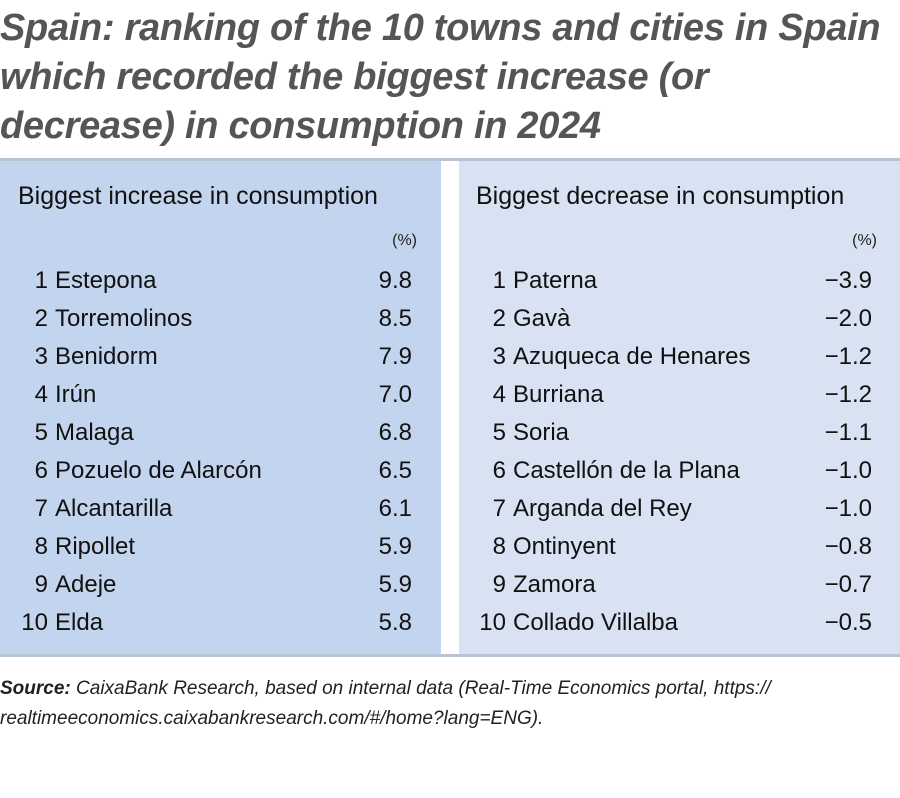  What do you see at coordinates (395, 356) in the screenshot?
I see `change-value: 7.9` at bounding box center [395, 356].